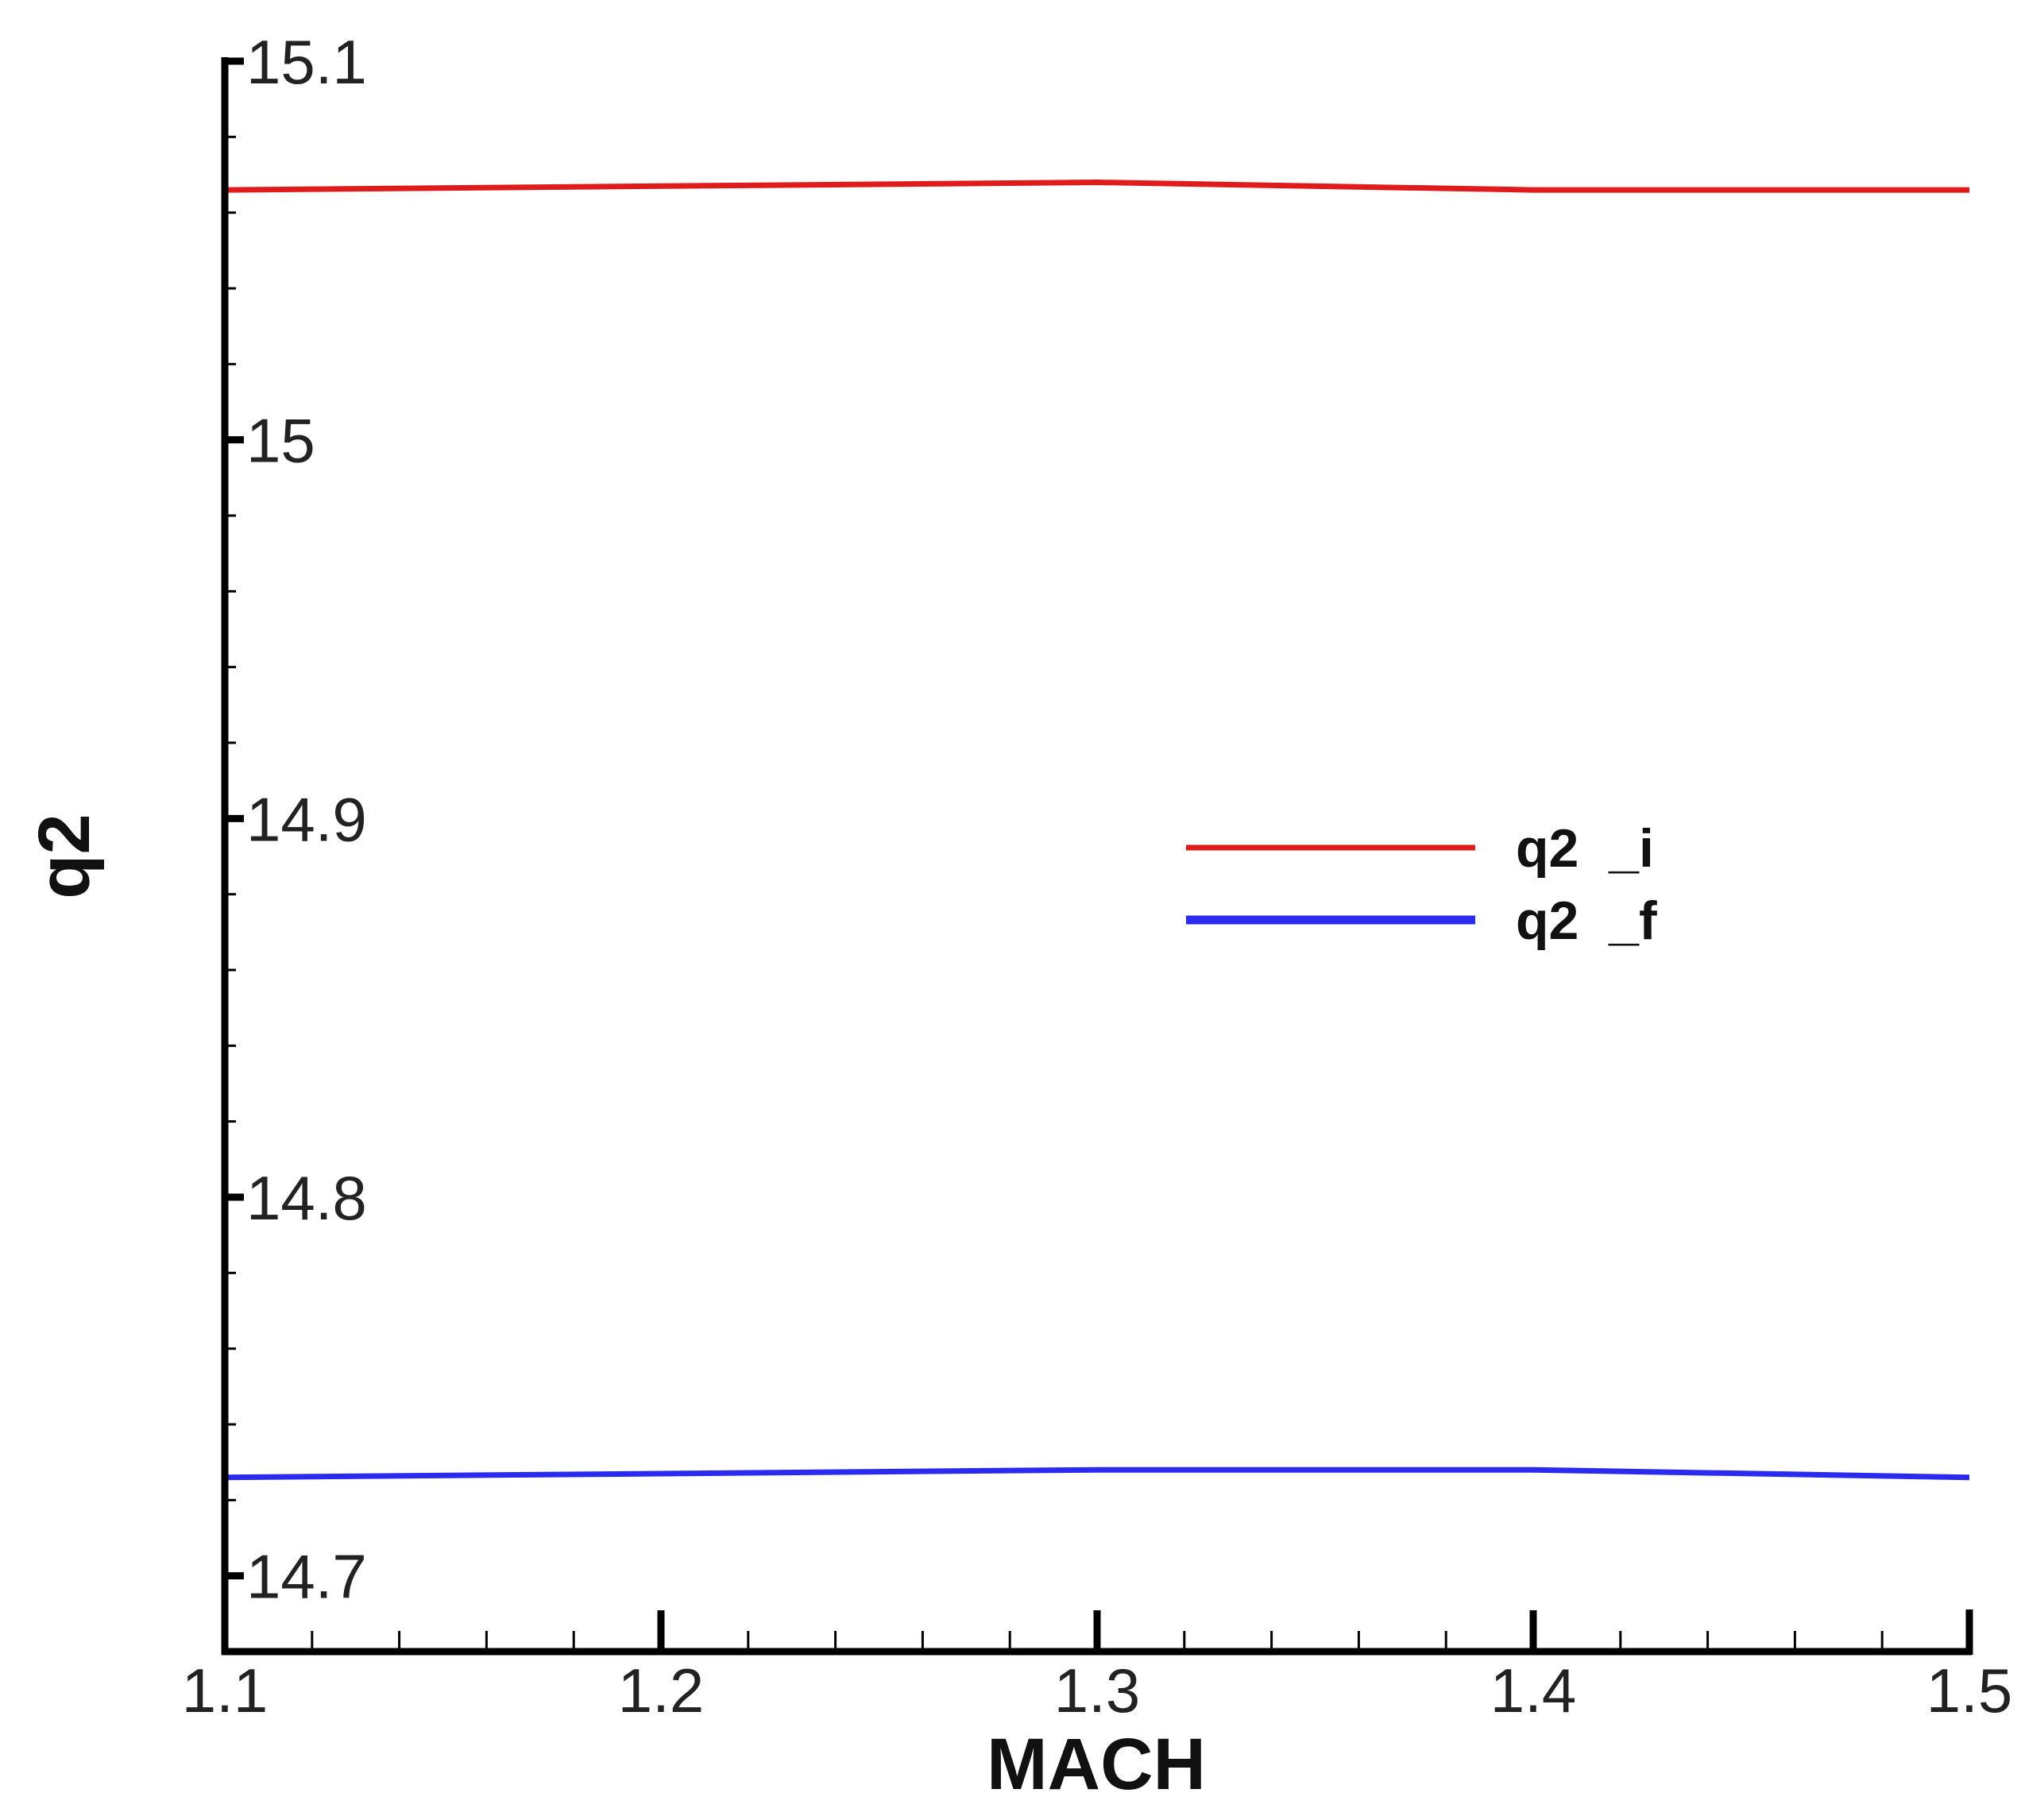 Image resolution: width=2021 pixels, height=1820 pixels. What do you see at coordinates (1586, 921) in the screenshot?
I see `legend-label: q2 _f` at bounding box center [1586, 921].